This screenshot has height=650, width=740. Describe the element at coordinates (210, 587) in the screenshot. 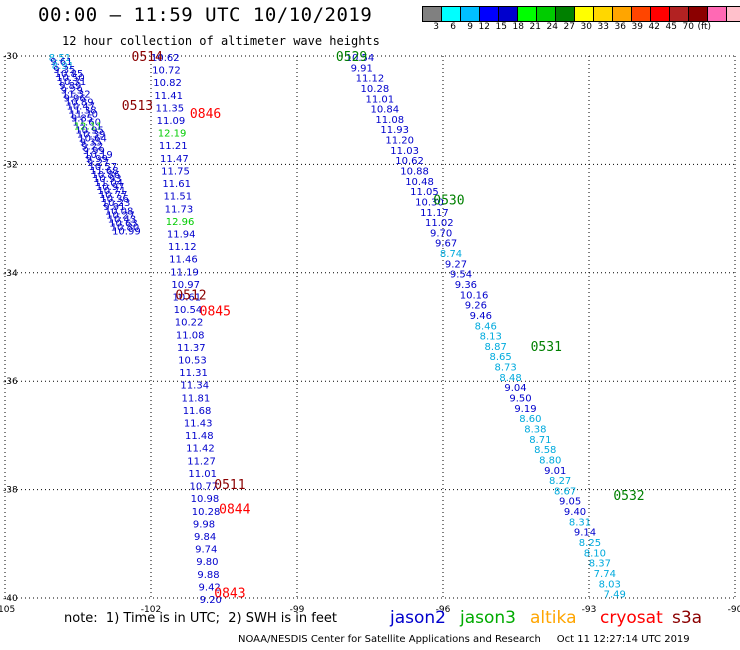

I see `data-point-label: 9.42` at that location.